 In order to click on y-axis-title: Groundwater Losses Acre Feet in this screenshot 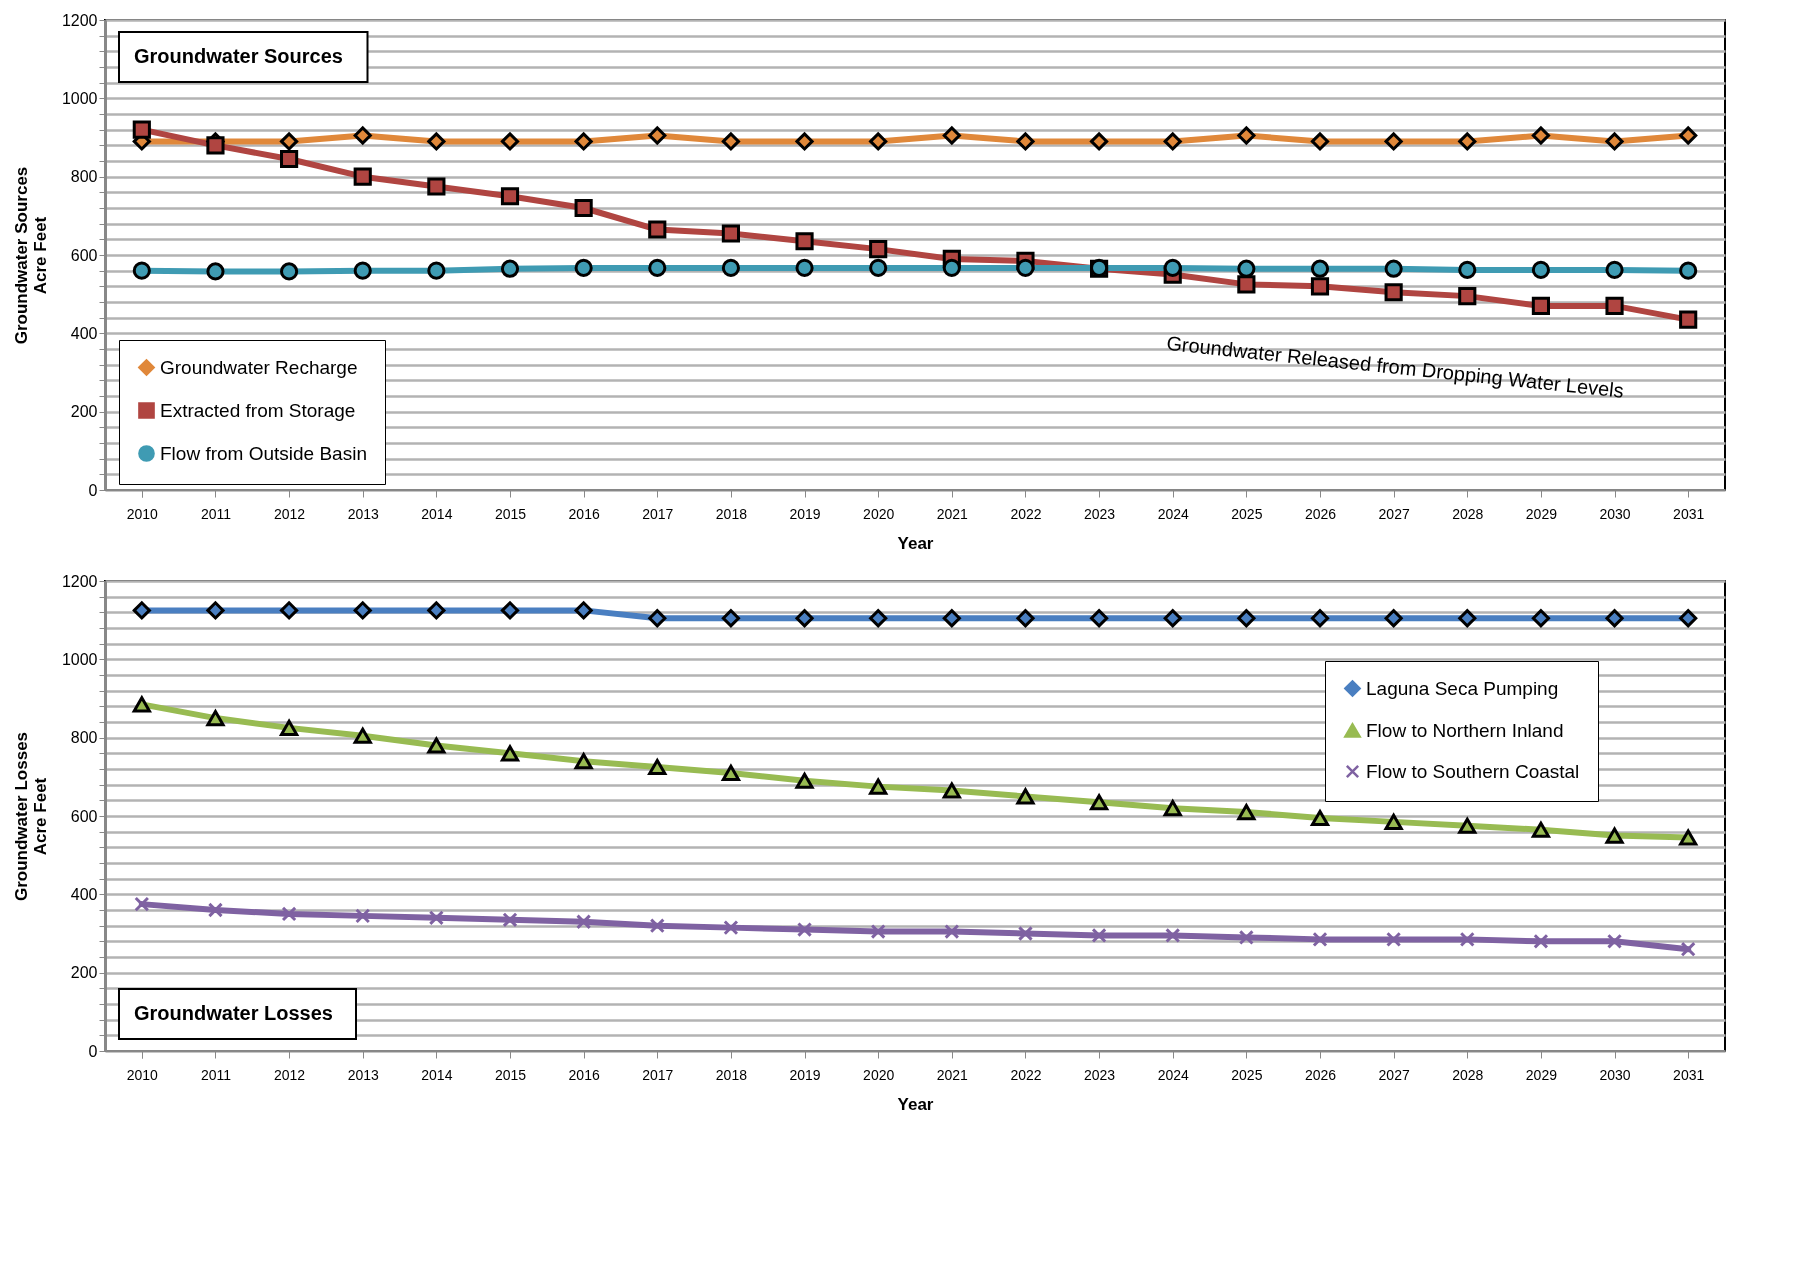, I will do `click(30, 816)`.